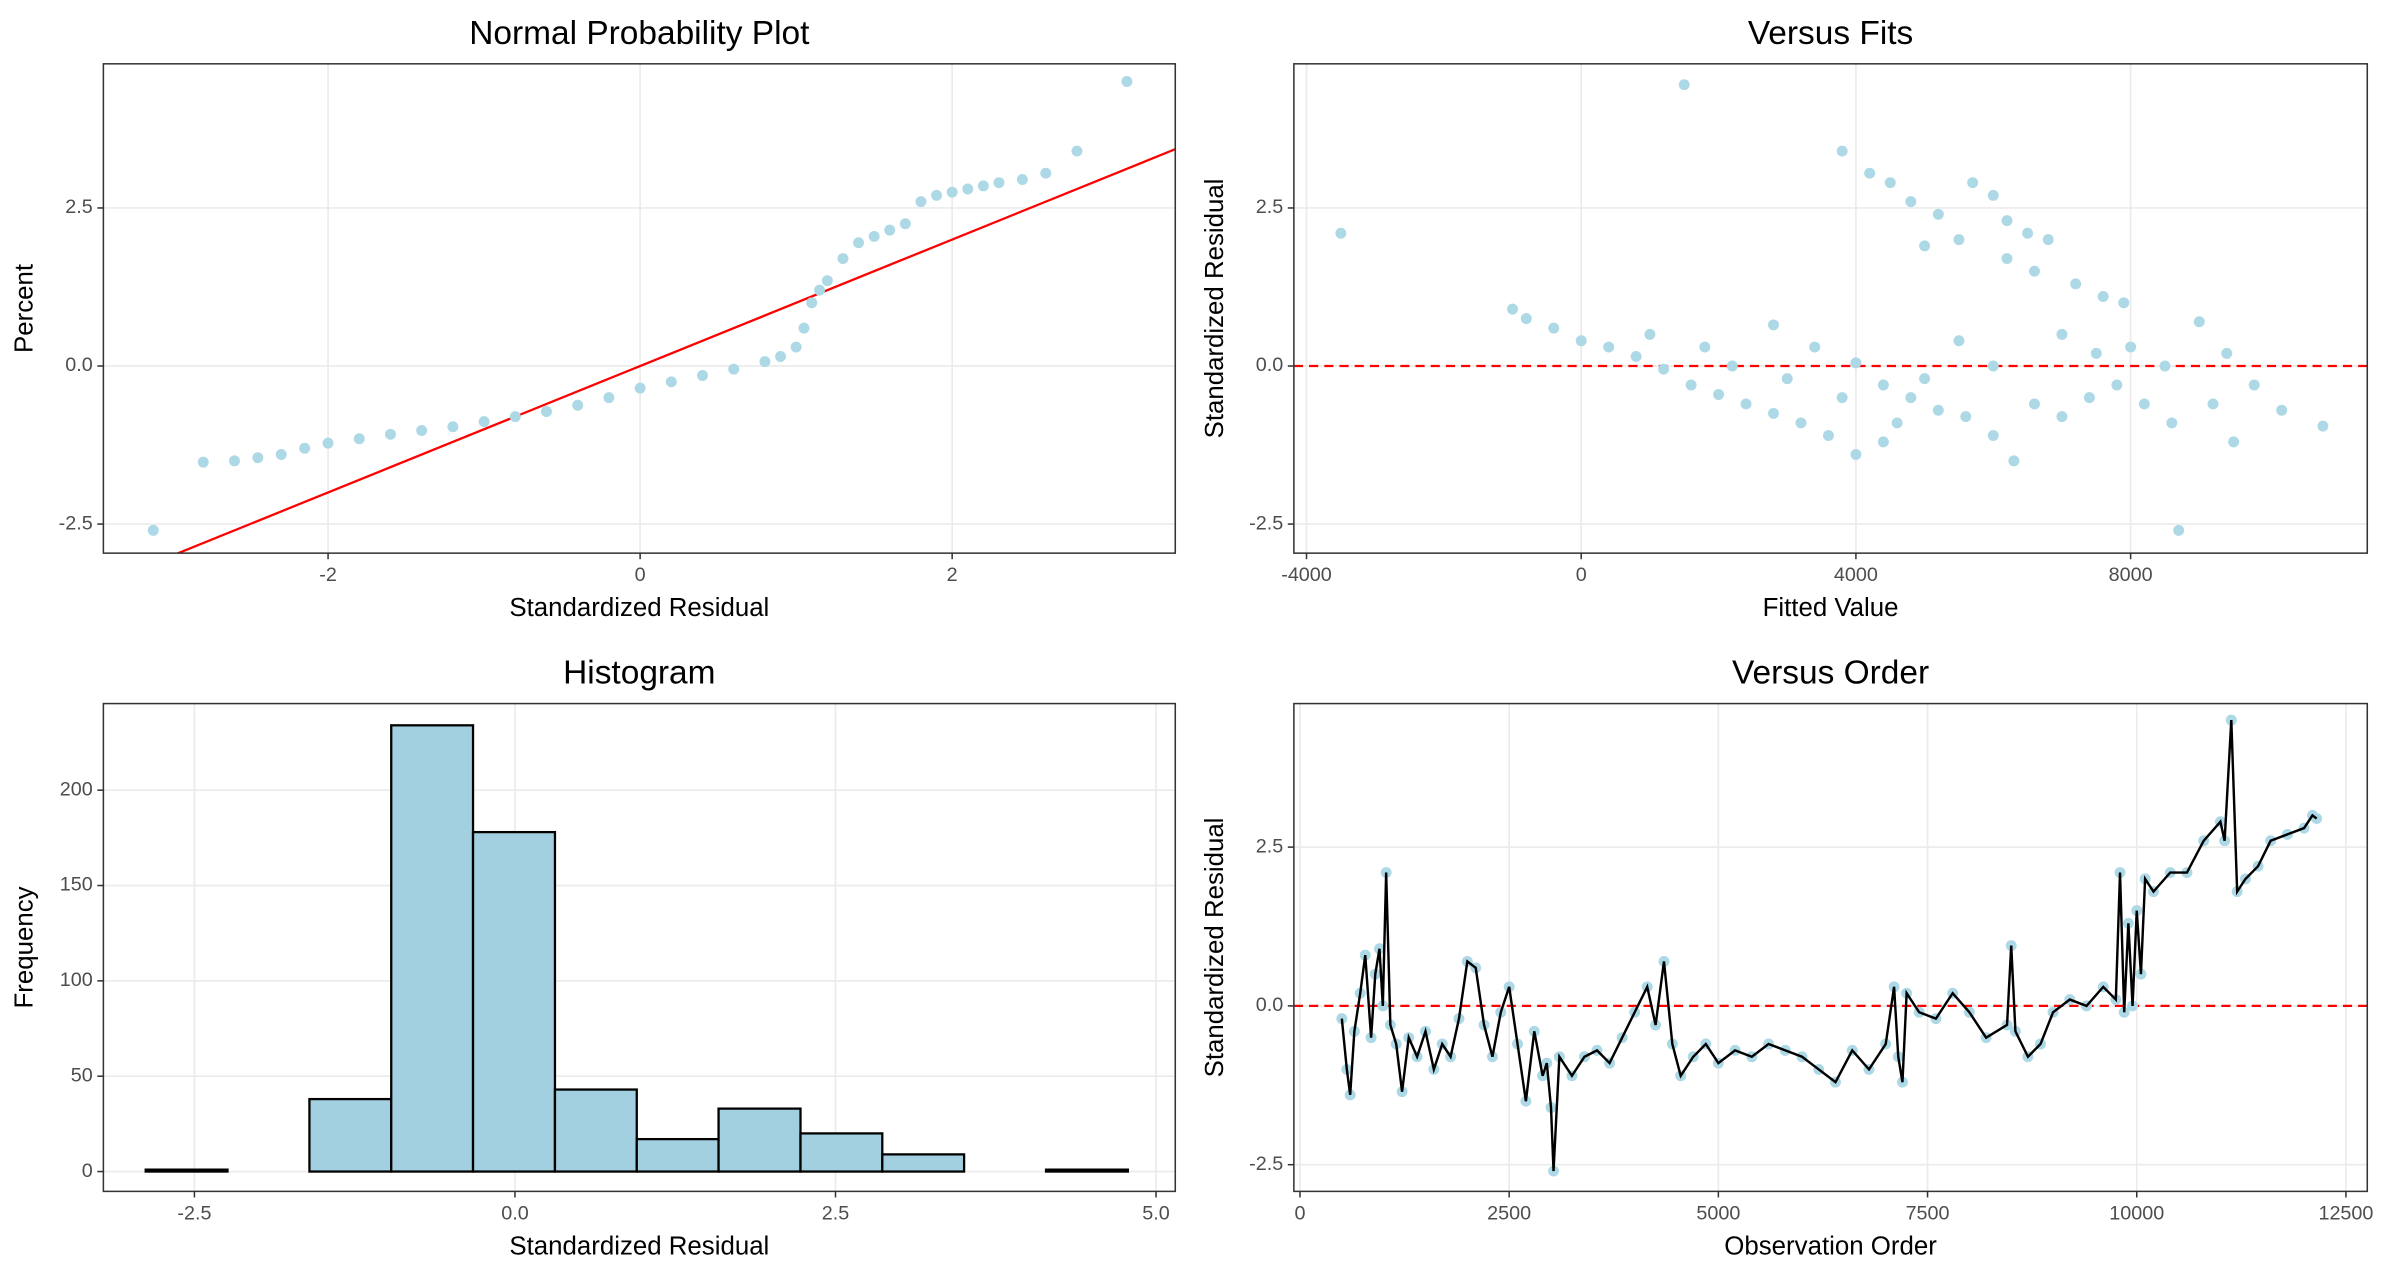  What do you see at coordinates (194, 1213) in the screenshot?
I see `x-tick-label: -2.5` at bounding box center [194, 1213].